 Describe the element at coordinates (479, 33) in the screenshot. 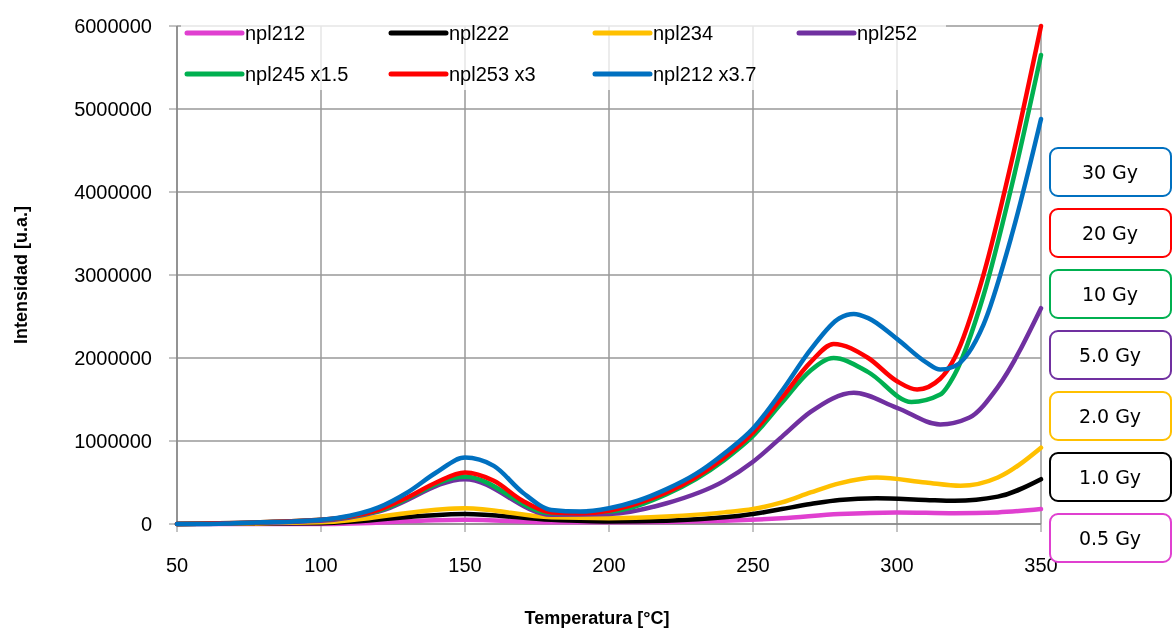

I see `legend-label: npl222` at that location.